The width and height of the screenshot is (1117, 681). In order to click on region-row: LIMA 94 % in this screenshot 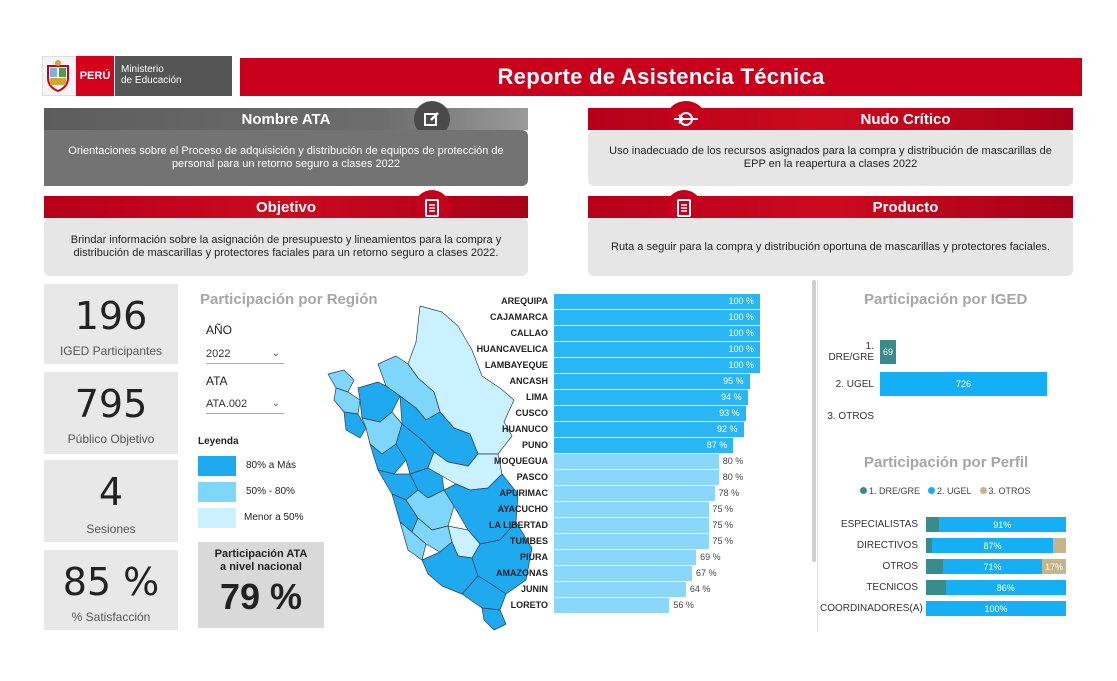, I will do `click(581, 397)`.